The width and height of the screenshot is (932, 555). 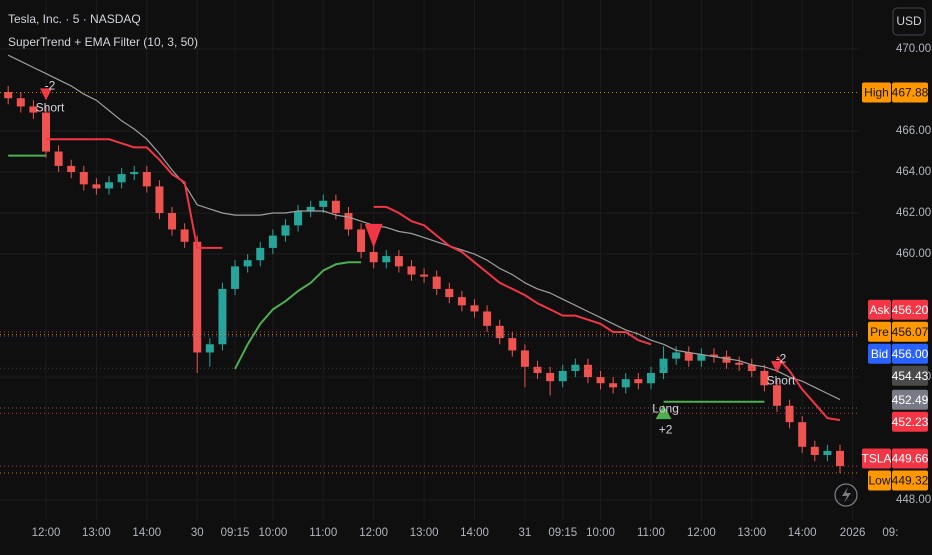 I want to click on price-label-value: 449.32, so click(x=910, y=481).